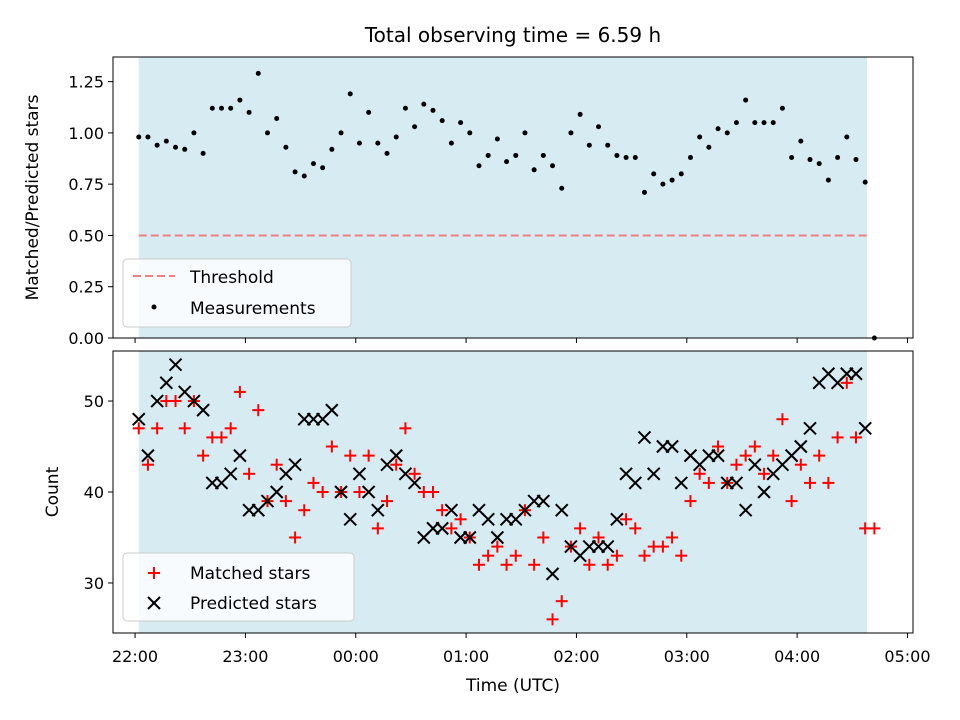  What do you see at coordinates (86, 133) in the screenshot?
I see `ratio-y-tick-label: 1.00` at bounding box center [86, 133].